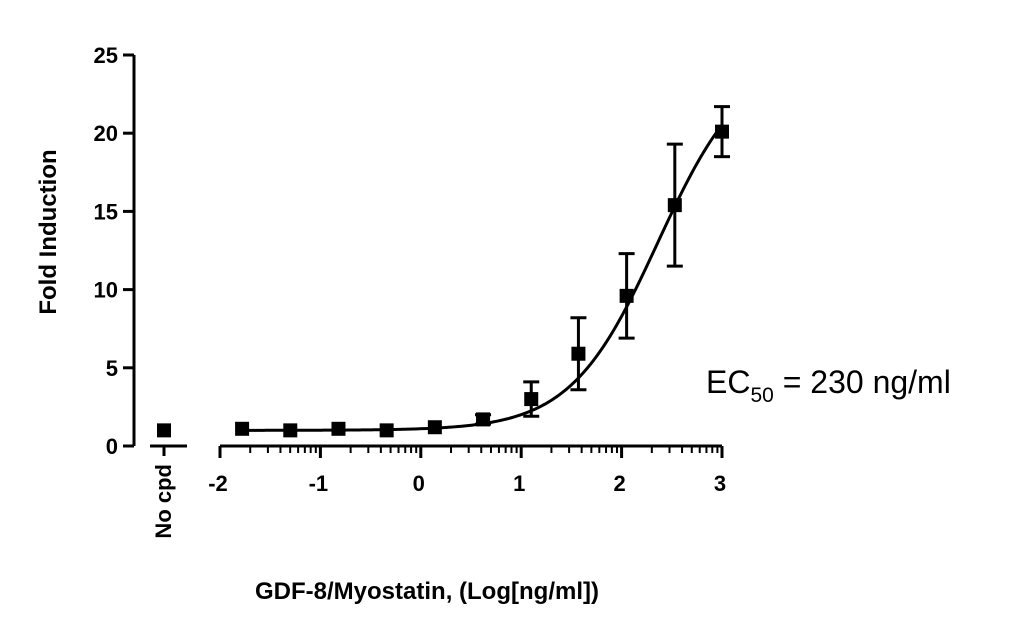 Image resolution: width=1024 pixels, height=634 pixels. Describe the element at coordinates (728, 382) in the screenshot. I see `ec50-annotation-main: EC` at that location.